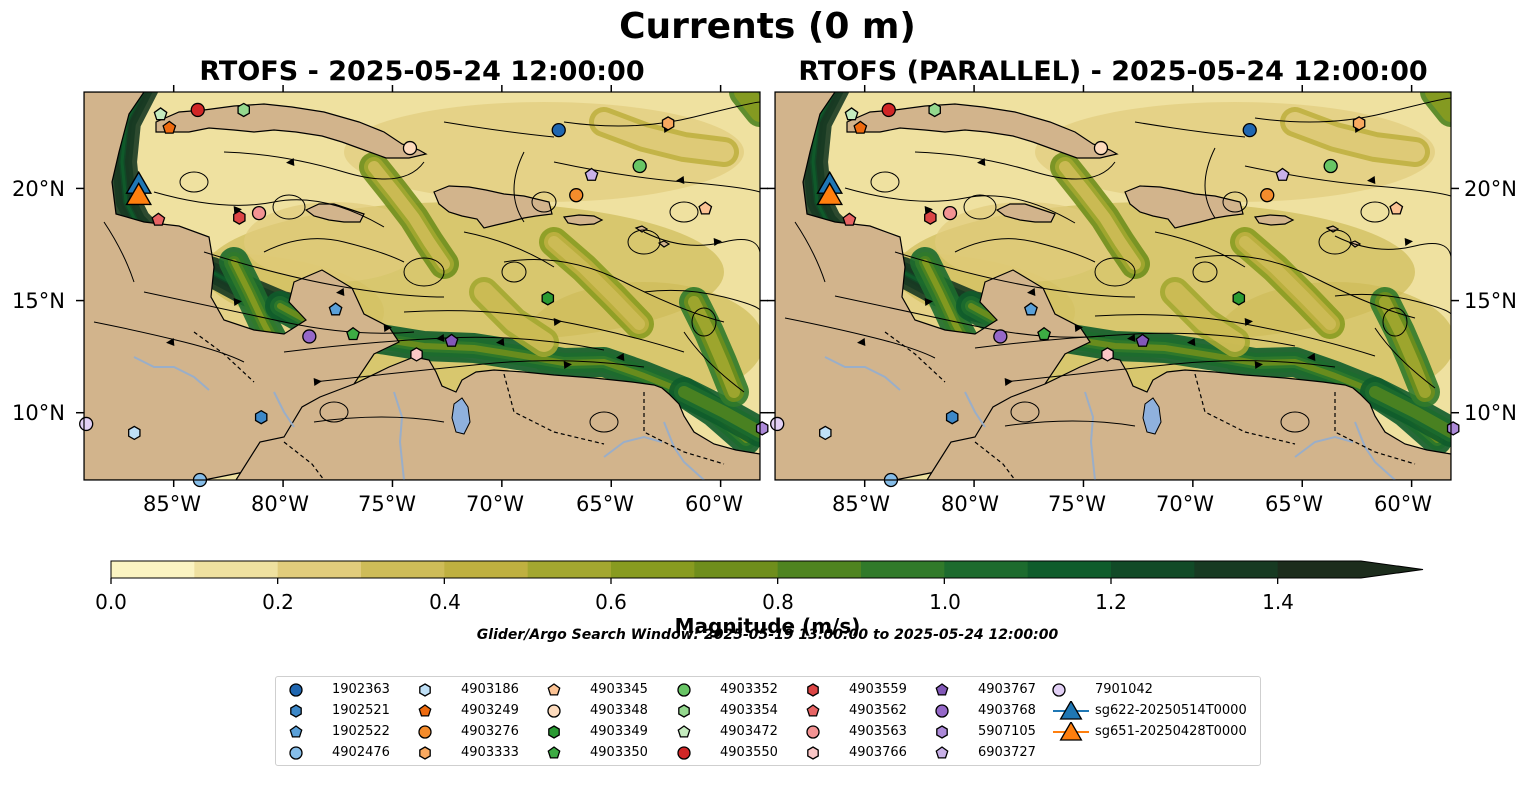  Describe the element at coordinates (1152, 416) in the screenshot. I see `lake` at that location.